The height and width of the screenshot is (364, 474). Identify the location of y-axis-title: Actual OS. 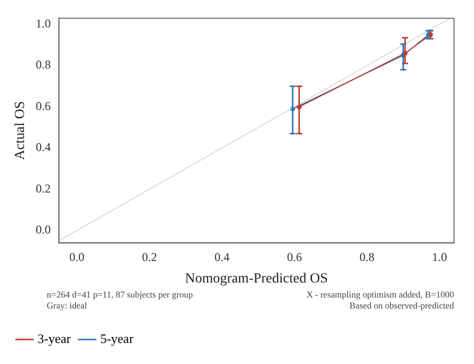
(20, 130).